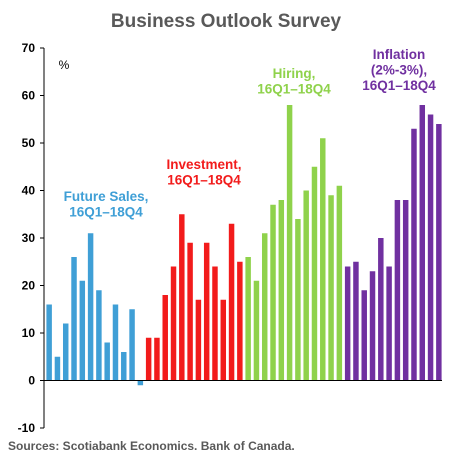 This screenshot has width=453, height=456. I want to click on y-tick-label: 0, so click(31, 381).